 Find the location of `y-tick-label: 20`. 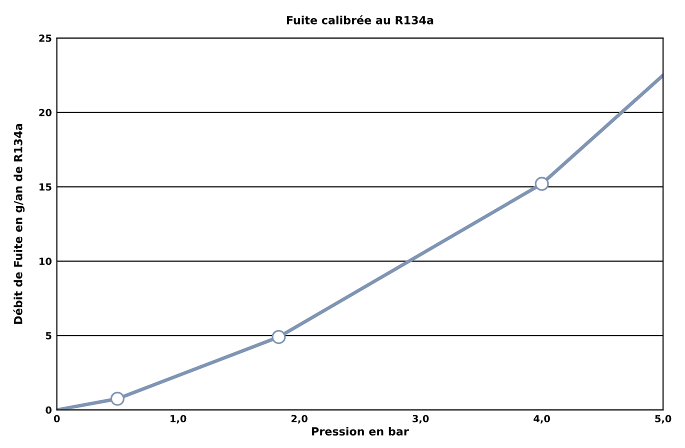

y-tick-label: 20 is located at coordinates (45, 112).